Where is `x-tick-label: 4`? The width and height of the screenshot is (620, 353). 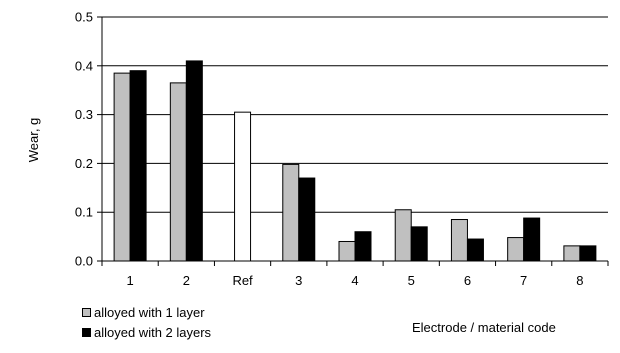
x-tick-label: 4 is located at coordinates (354, 280).